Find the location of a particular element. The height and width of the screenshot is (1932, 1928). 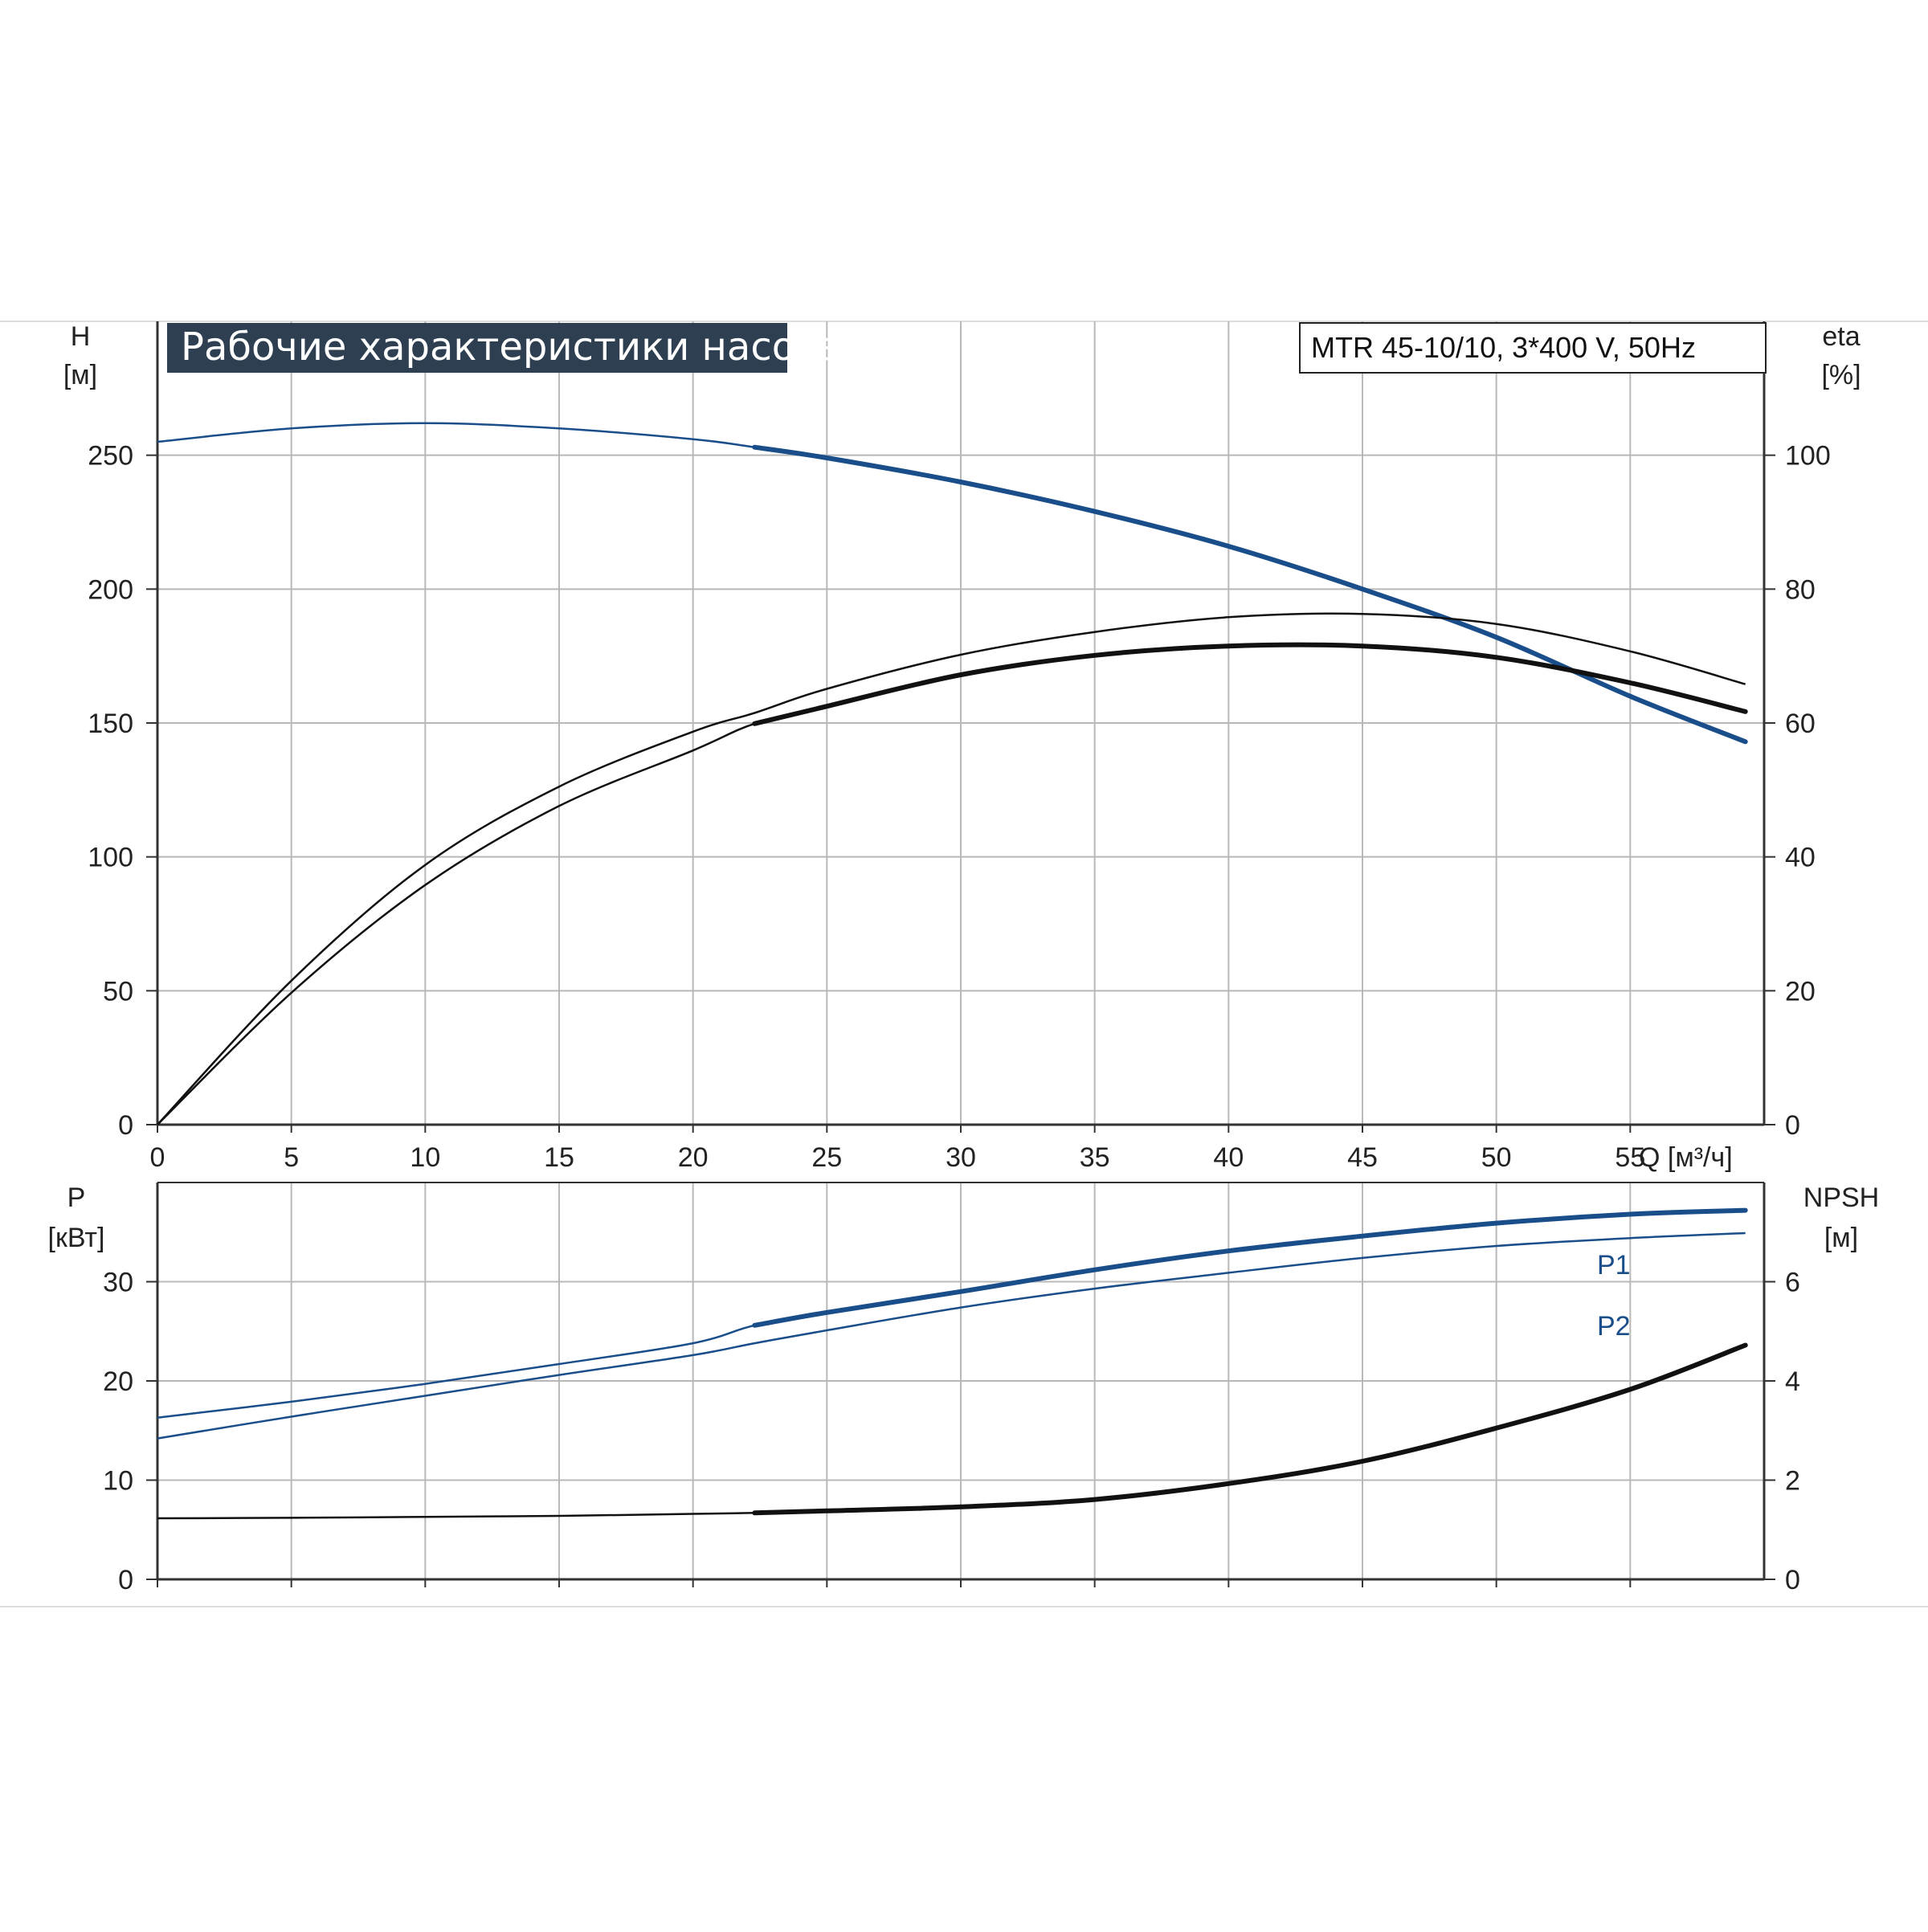

left-tick-label: 200 is located at coordinates (111, 590).